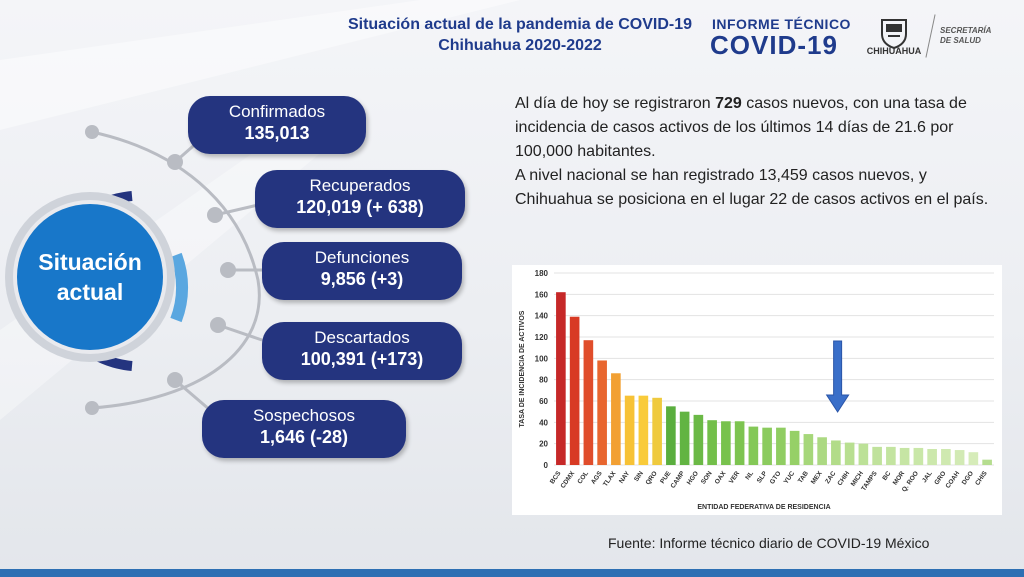  I want to click on x-tick-label: SON, so click(707, 478).